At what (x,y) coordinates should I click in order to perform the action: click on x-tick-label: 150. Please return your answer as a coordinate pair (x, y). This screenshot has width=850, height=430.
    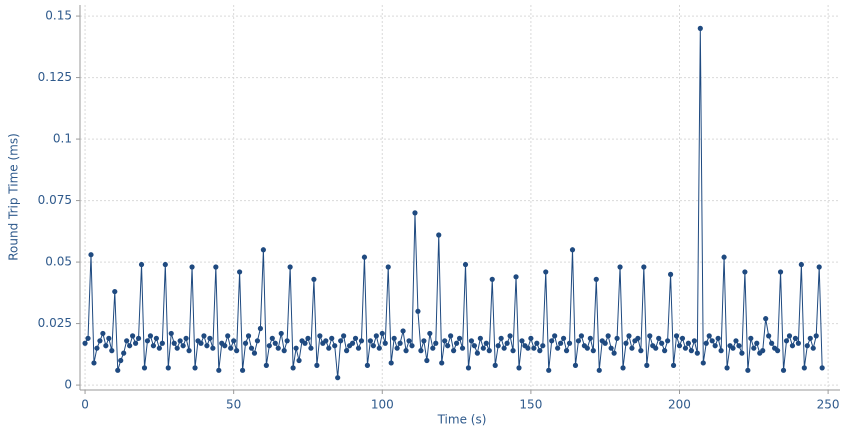
    Looking at the image, I should click on (530, 405).